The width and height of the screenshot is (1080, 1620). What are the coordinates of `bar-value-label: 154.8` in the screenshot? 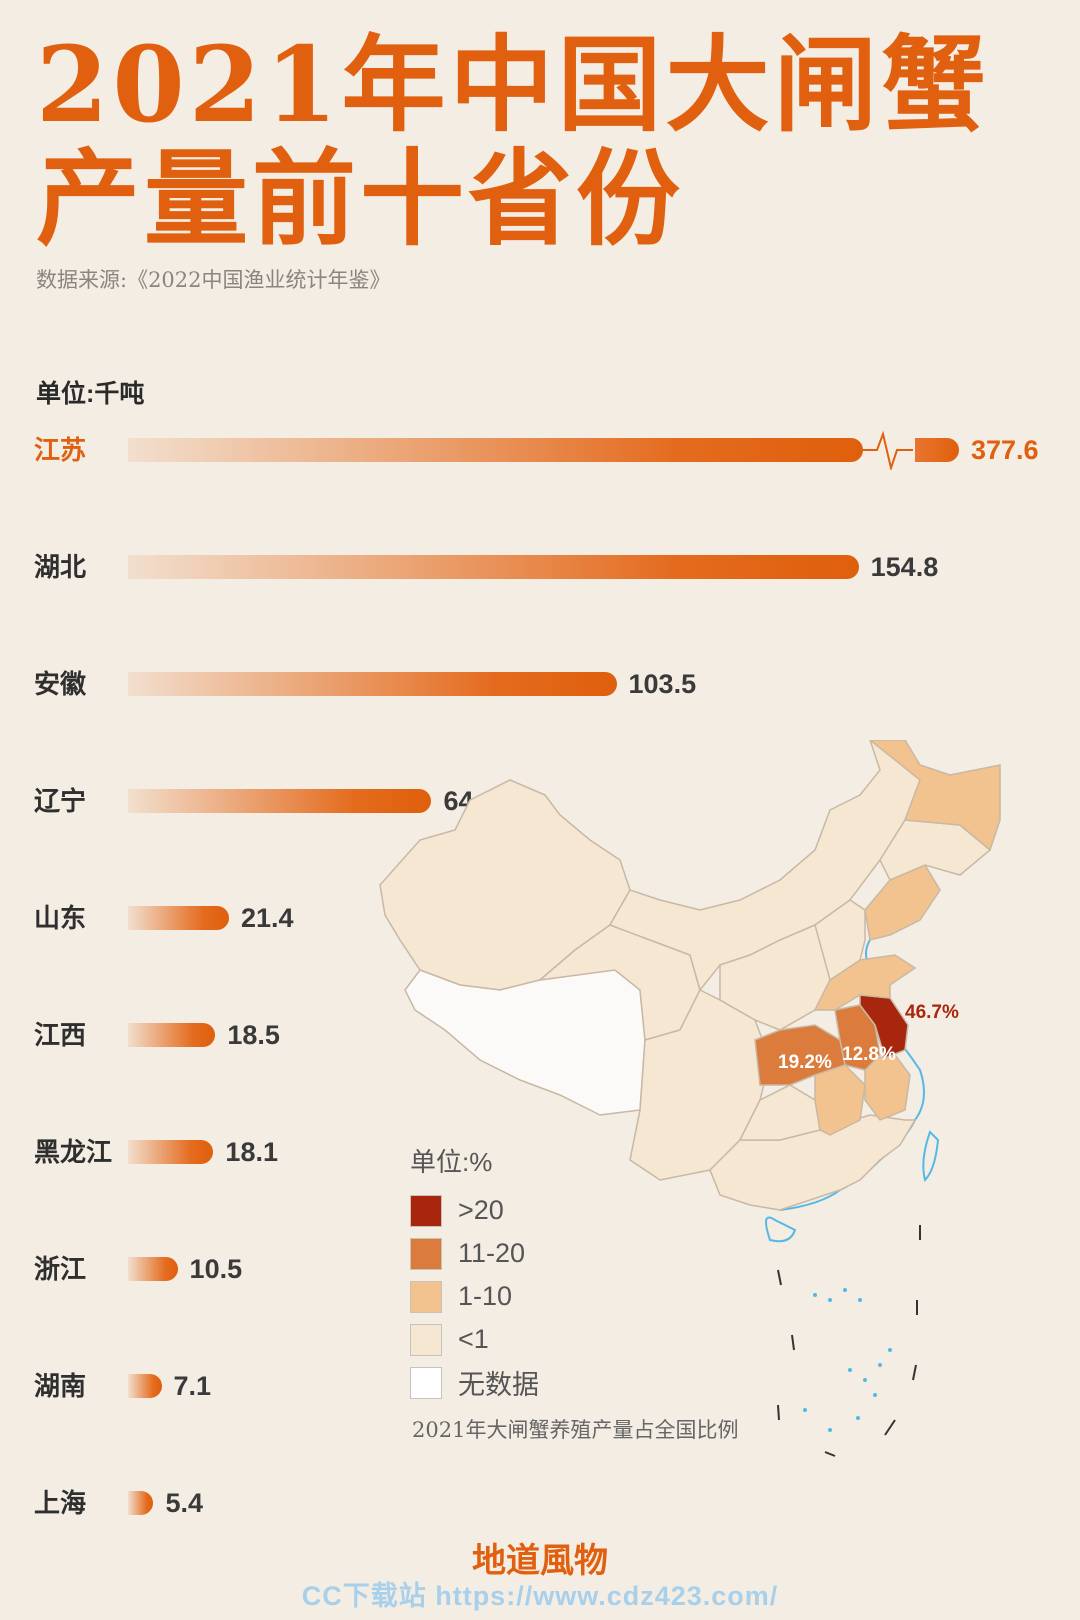 It's located at (904, 567).